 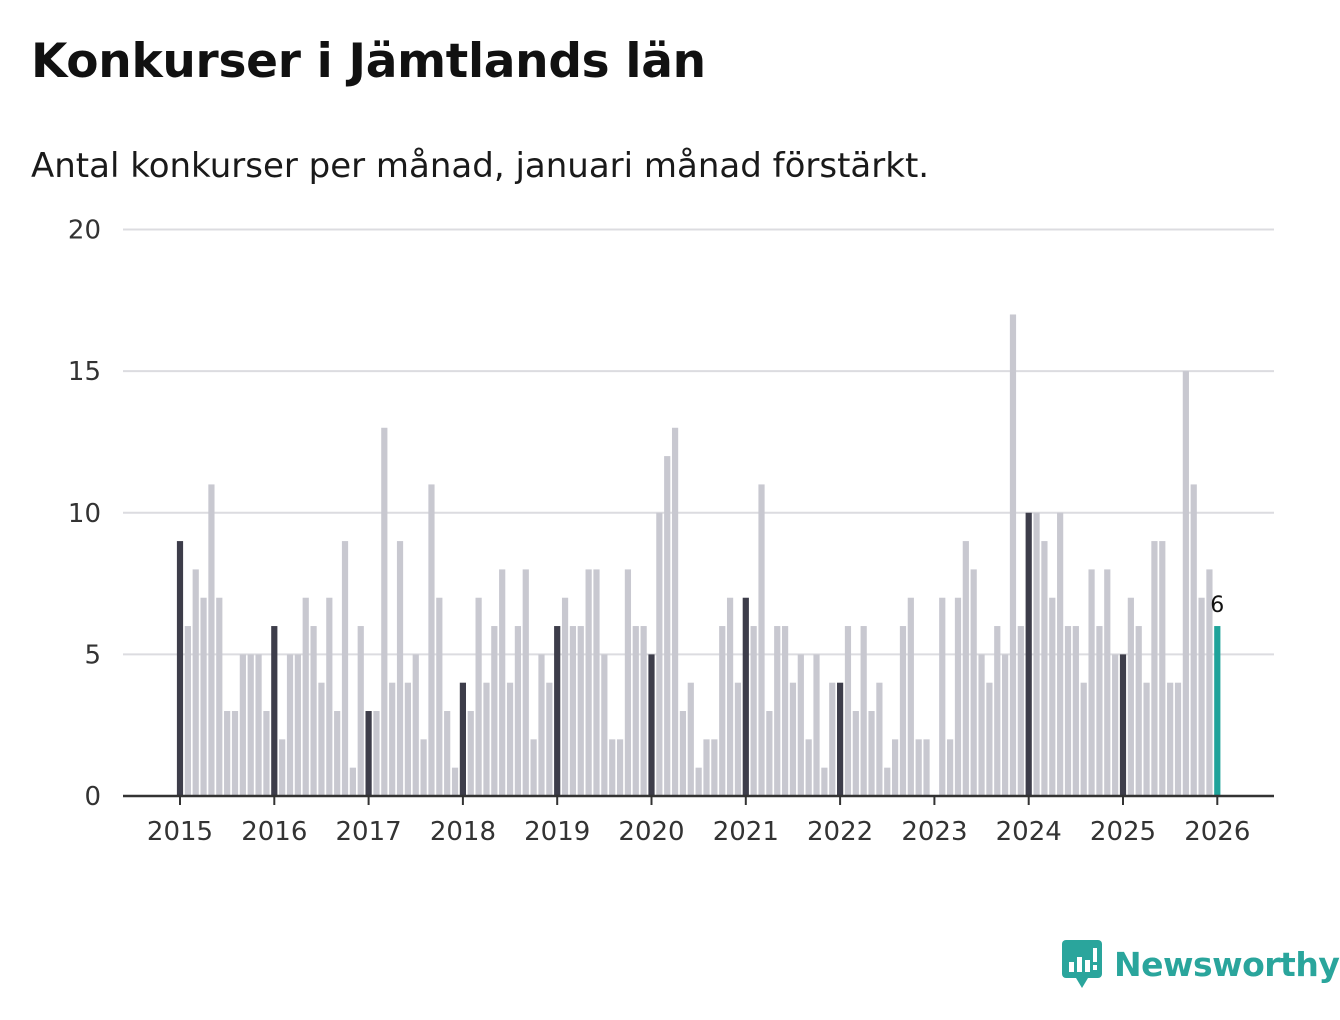 What do you see at coordinates (180, 832) in the screenshot?
I see `x-tick-label: 2015` at bounding box center [180, 832].